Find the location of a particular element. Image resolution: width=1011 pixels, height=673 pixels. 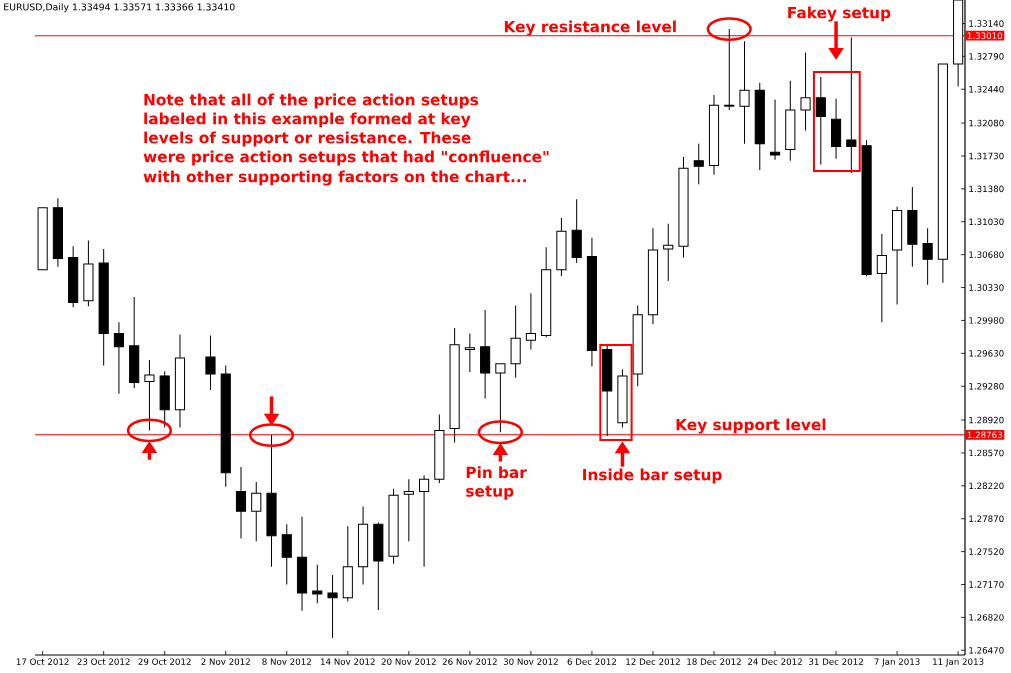

x-tick-label: 18 Dec 2012 is located at coordinates (714, 661).